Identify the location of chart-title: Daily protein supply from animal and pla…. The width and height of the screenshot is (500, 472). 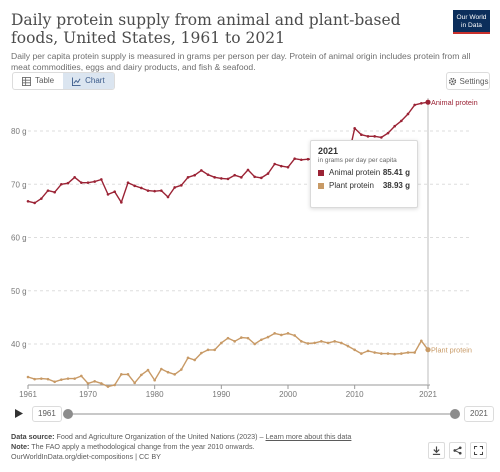
(206, 29).